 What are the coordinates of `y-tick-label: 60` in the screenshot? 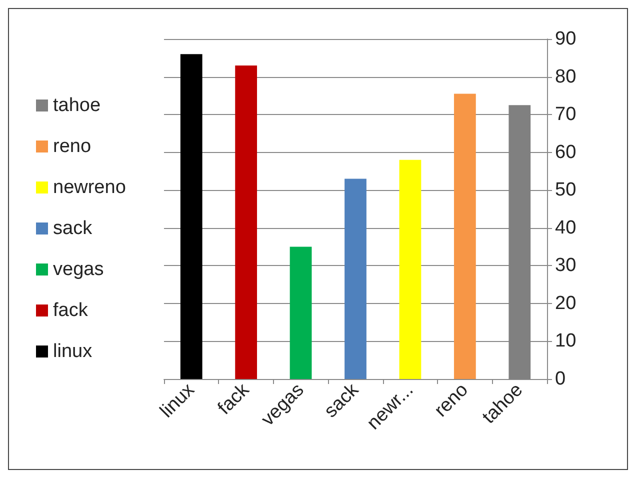 It's located at (565, 152).